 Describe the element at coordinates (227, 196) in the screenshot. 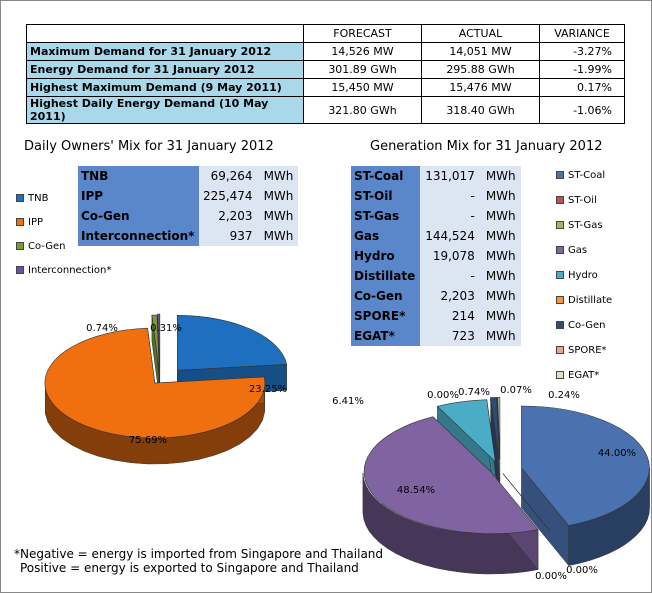

I see `mix-value: 225,474` at that location.